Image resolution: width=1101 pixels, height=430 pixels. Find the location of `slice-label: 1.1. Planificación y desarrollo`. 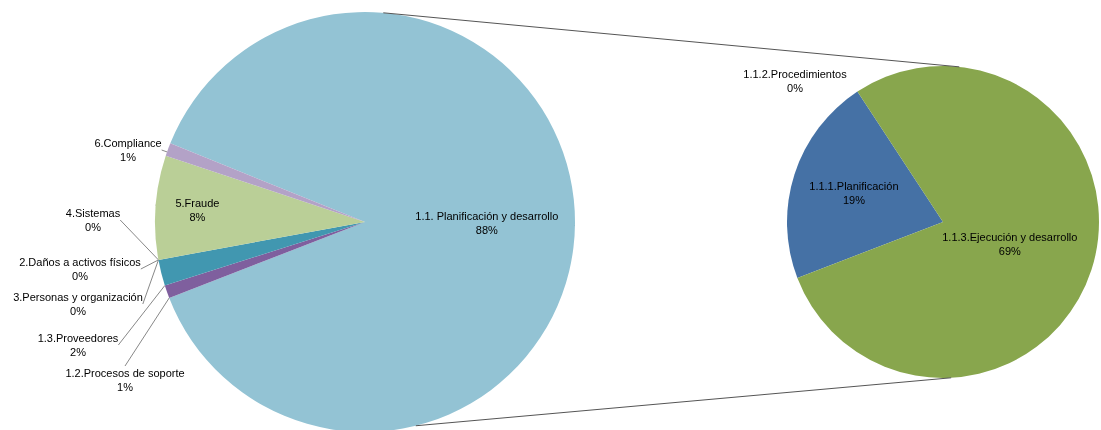

slice-label: 1.1. Planificación y desarrollo is located at coordinates (487, 215).